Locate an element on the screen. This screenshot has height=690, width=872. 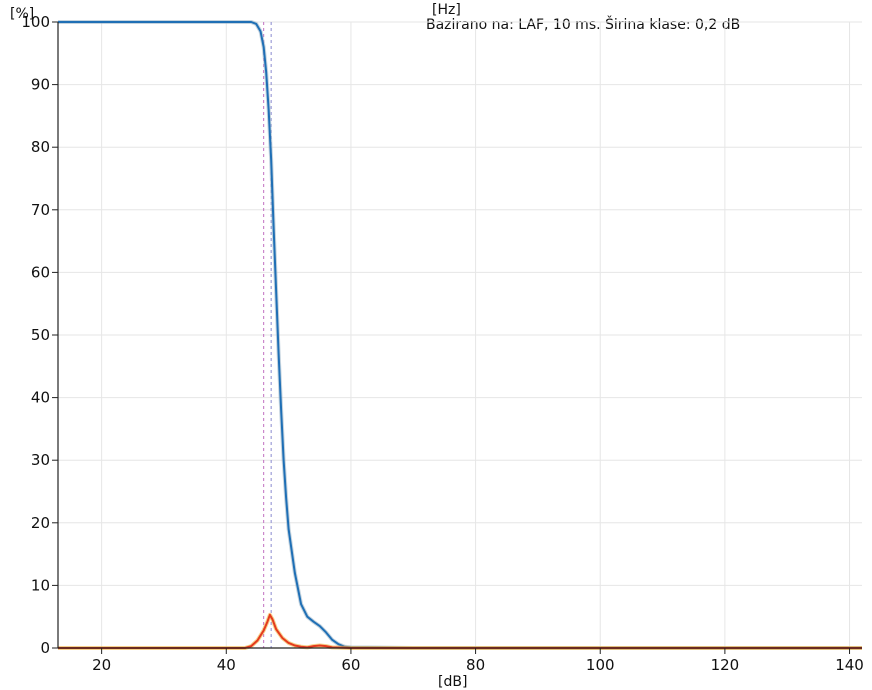
x-tick-label: 40 is located at coordinates (226, 665).